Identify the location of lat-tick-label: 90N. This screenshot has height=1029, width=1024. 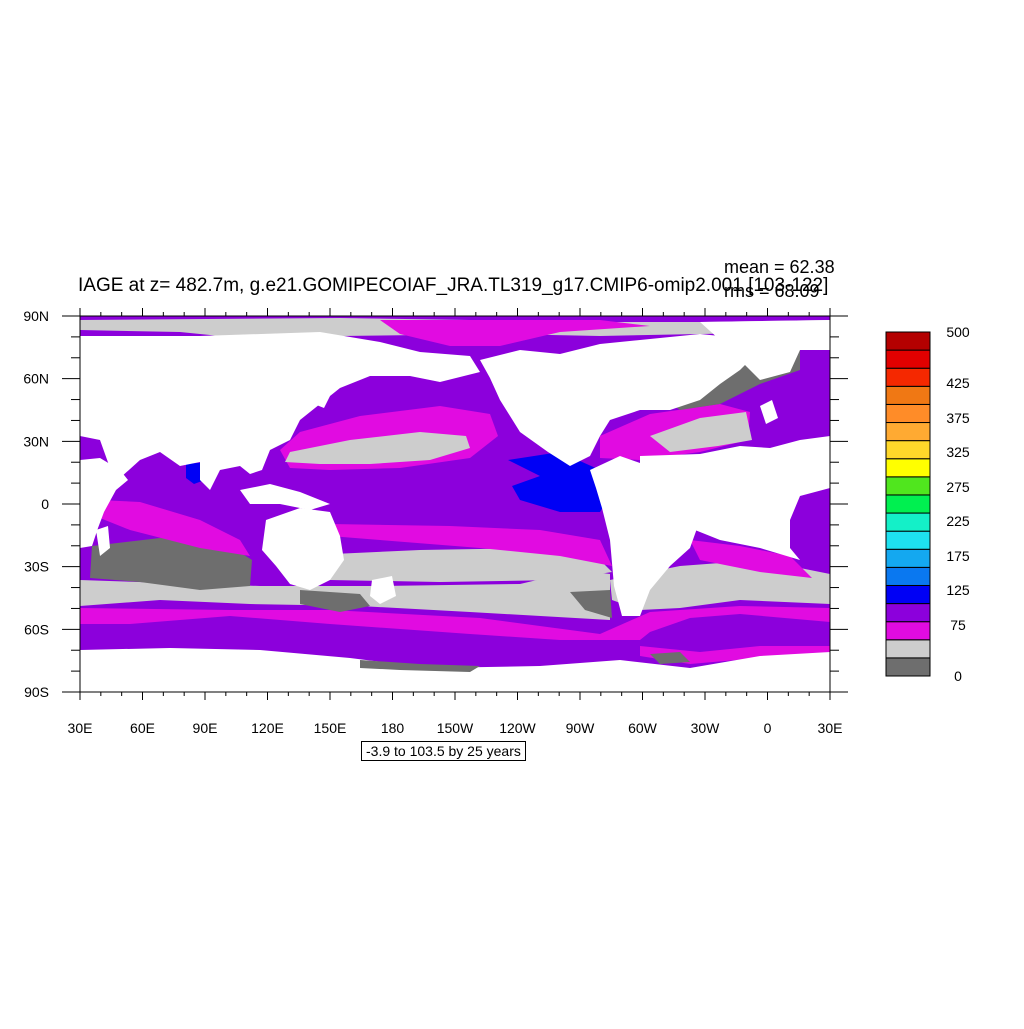
(36, 316).